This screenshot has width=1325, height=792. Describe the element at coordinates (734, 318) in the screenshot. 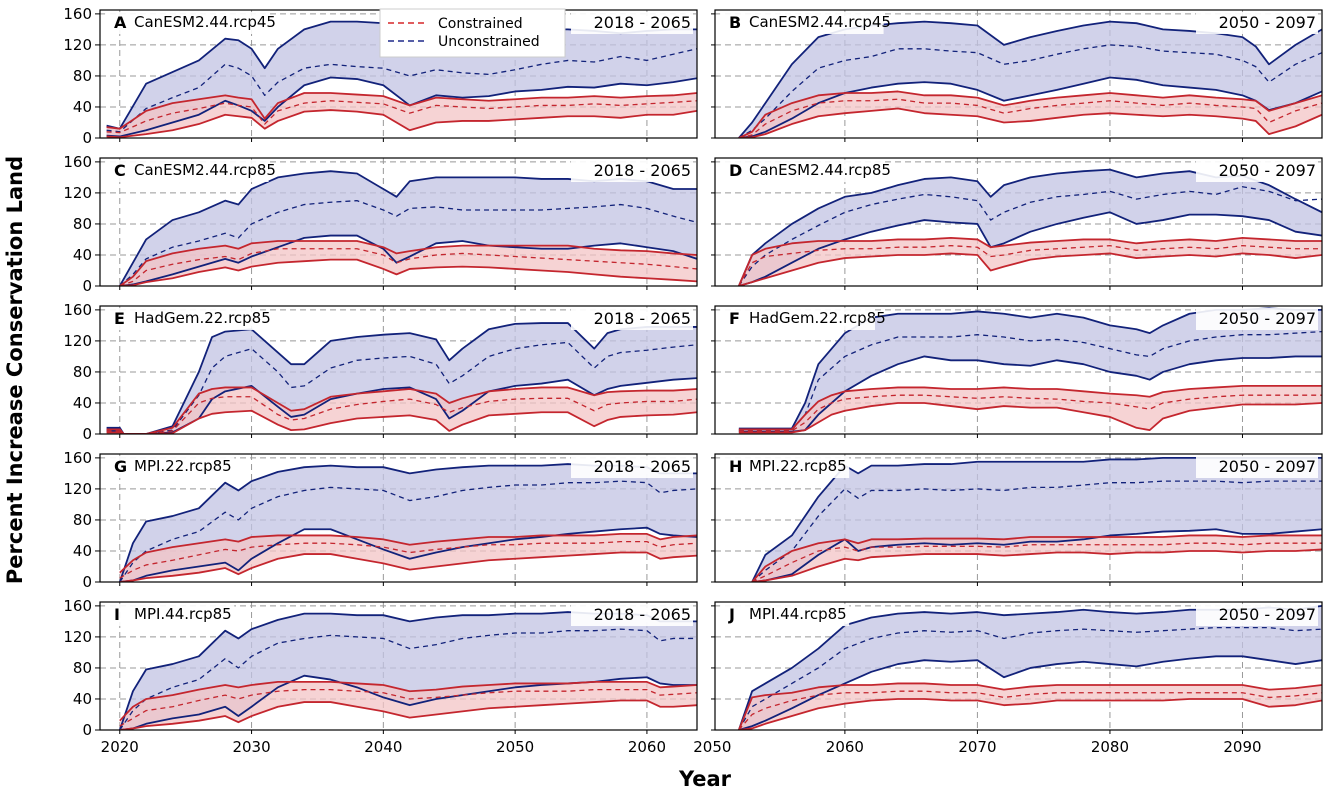

I see `panel-letter: F` at that location.